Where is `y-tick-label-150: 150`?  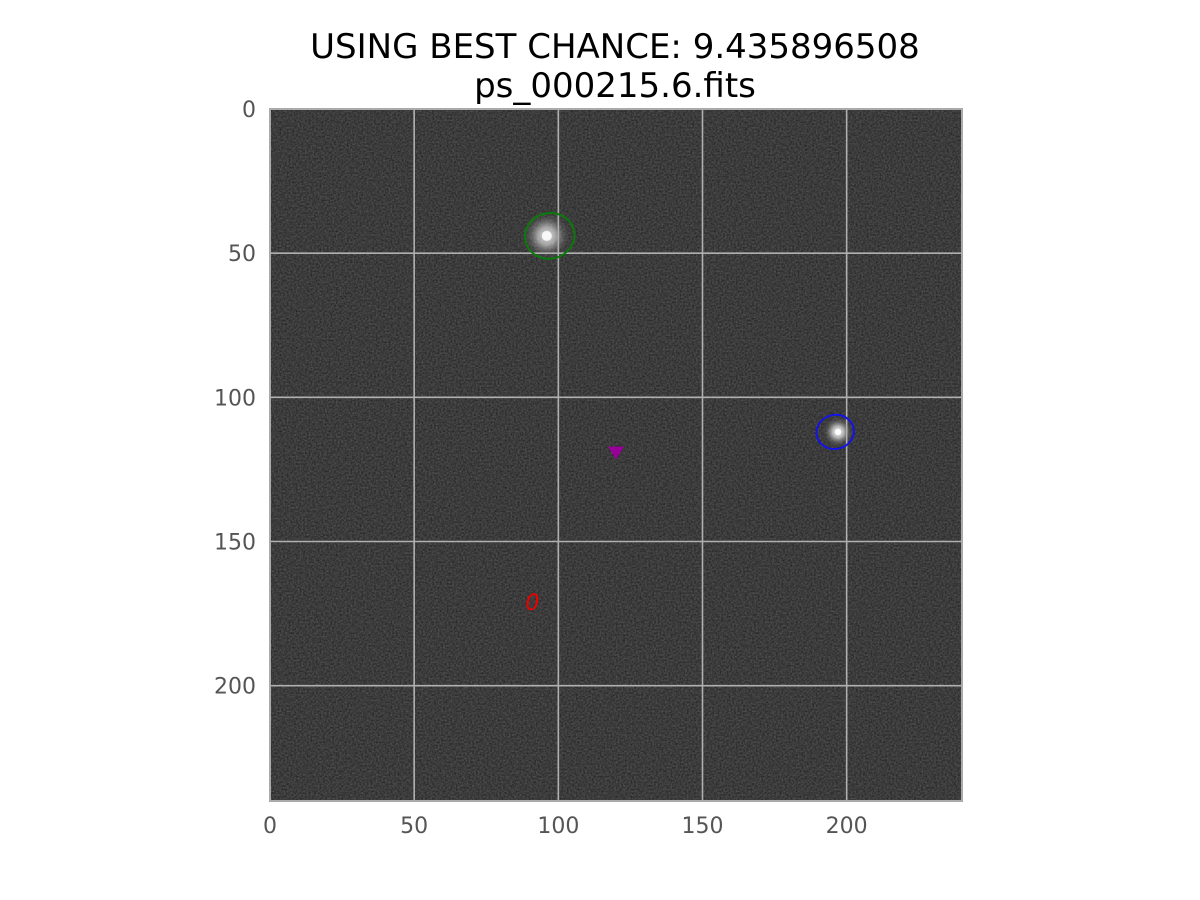
y-tick-label-150: 150 is located at coordinates (235, 543).